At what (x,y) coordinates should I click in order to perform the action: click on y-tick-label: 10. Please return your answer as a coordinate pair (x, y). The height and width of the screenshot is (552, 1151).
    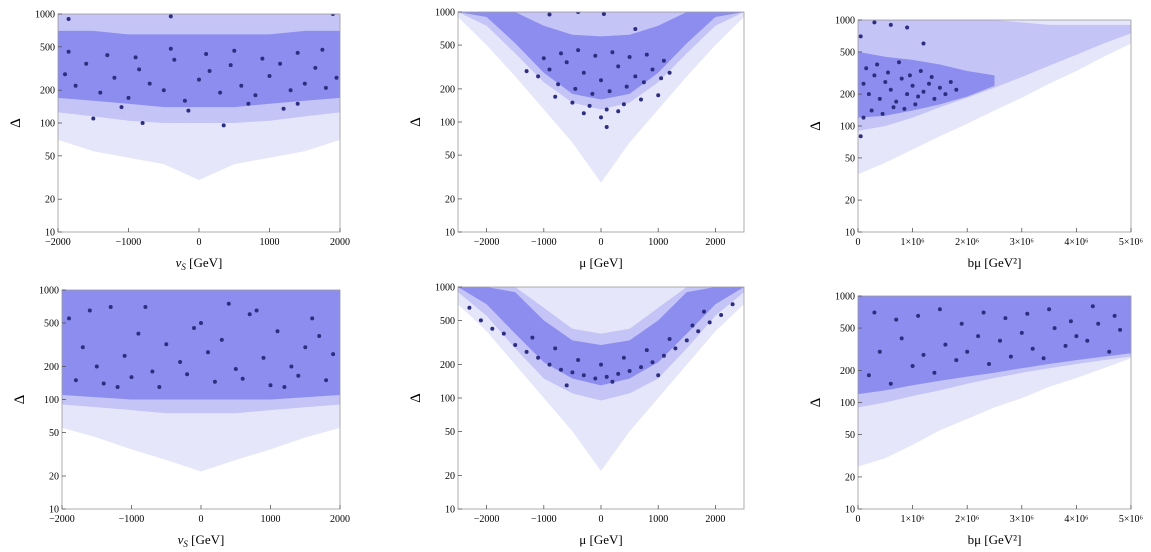
    Looking at the image, I should click on (450, 510).